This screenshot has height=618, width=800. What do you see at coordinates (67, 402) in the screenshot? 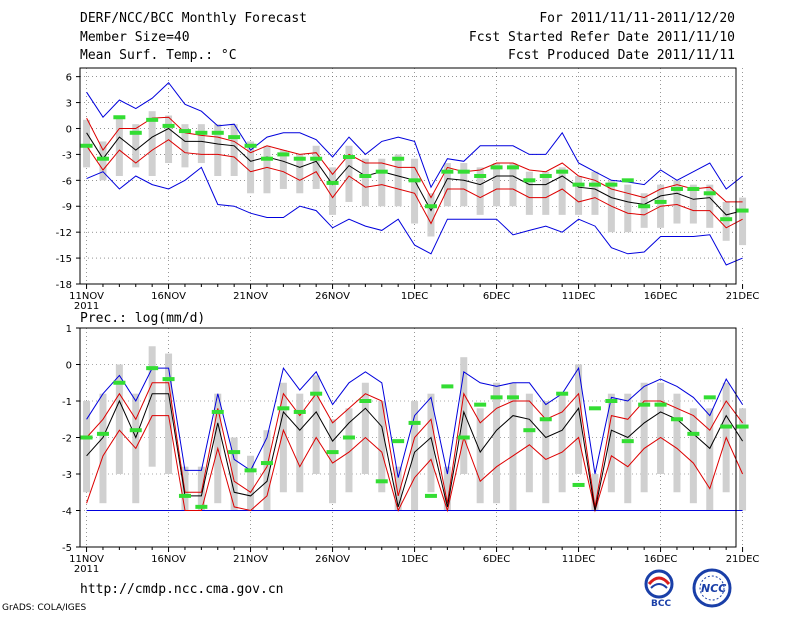
I see `y-tick-label: -1` at bounding box center [67, 402].